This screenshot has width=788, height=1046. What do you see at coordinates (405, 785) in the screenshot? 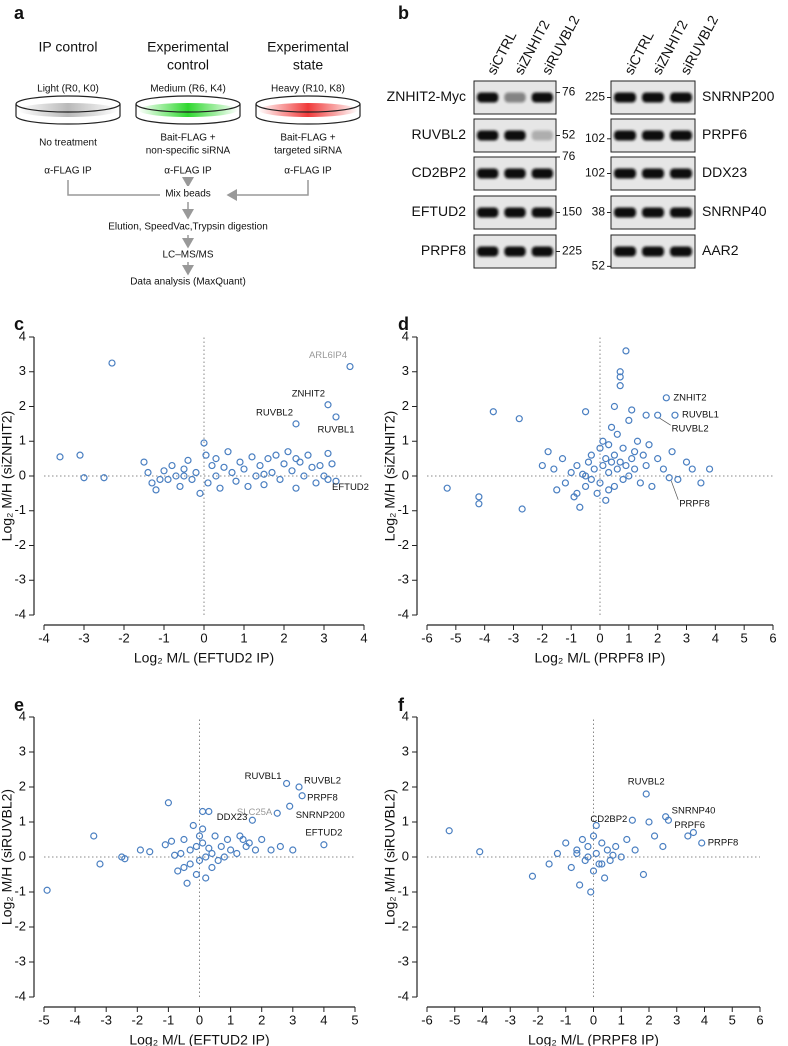
I see `y-tick-label: 2` at bounding box center [405, 785].